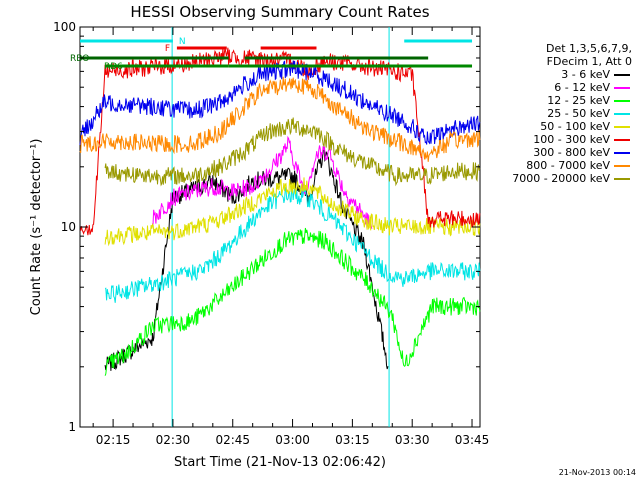 This screenshot has width=640, height=480. What do you see at coordinates (597, 472) in the screenshot?
I see `generation-timestamp: 21-Nov-2013 00:14` at bounding box center [597, 472].